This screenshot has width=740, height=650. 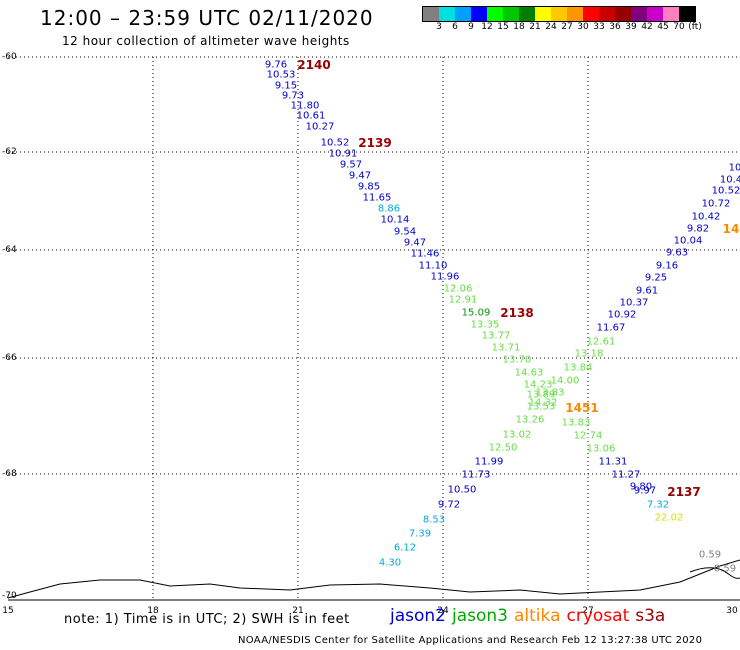 I want to click on scale-label: 39, so click(x=631, y=27).